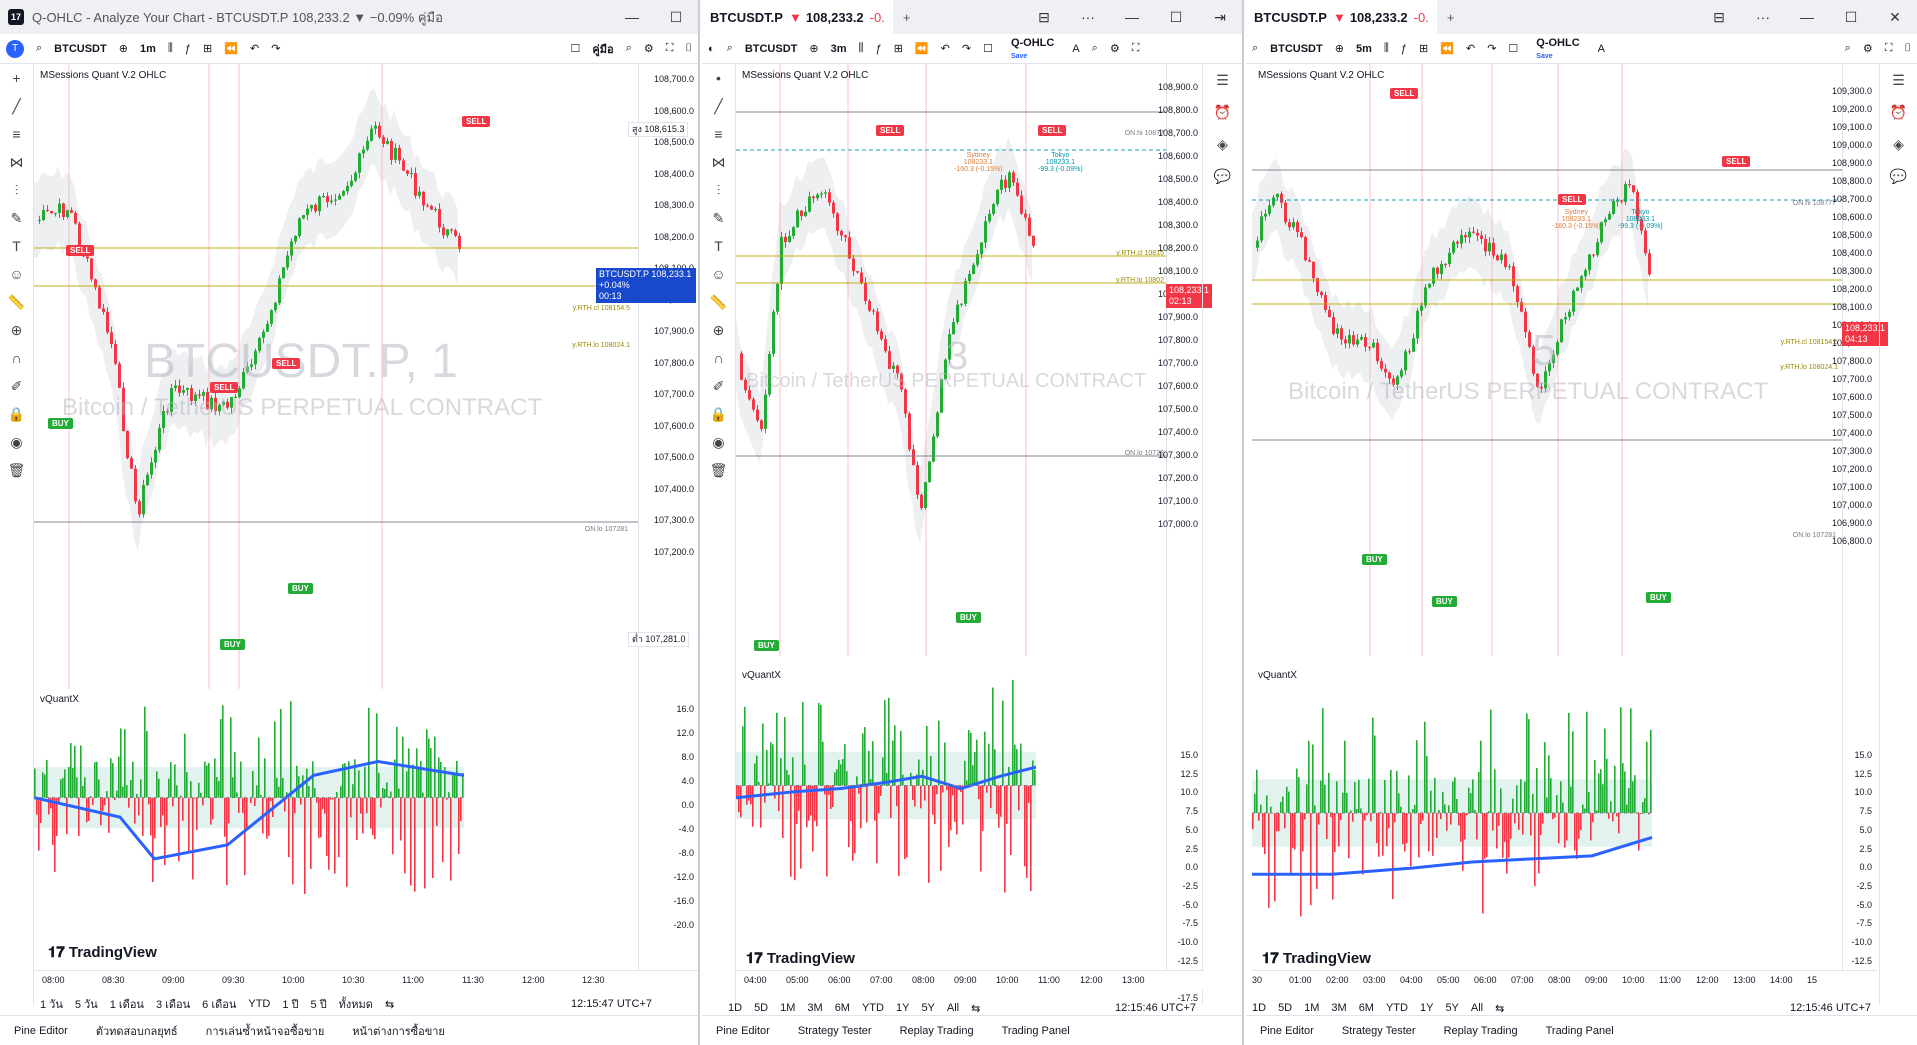 The width and height of the screenshot is (1917, 1045). Describe the element at coordinates (838, 48) in the screenshot. I see `interval-button: 3m` at that location.